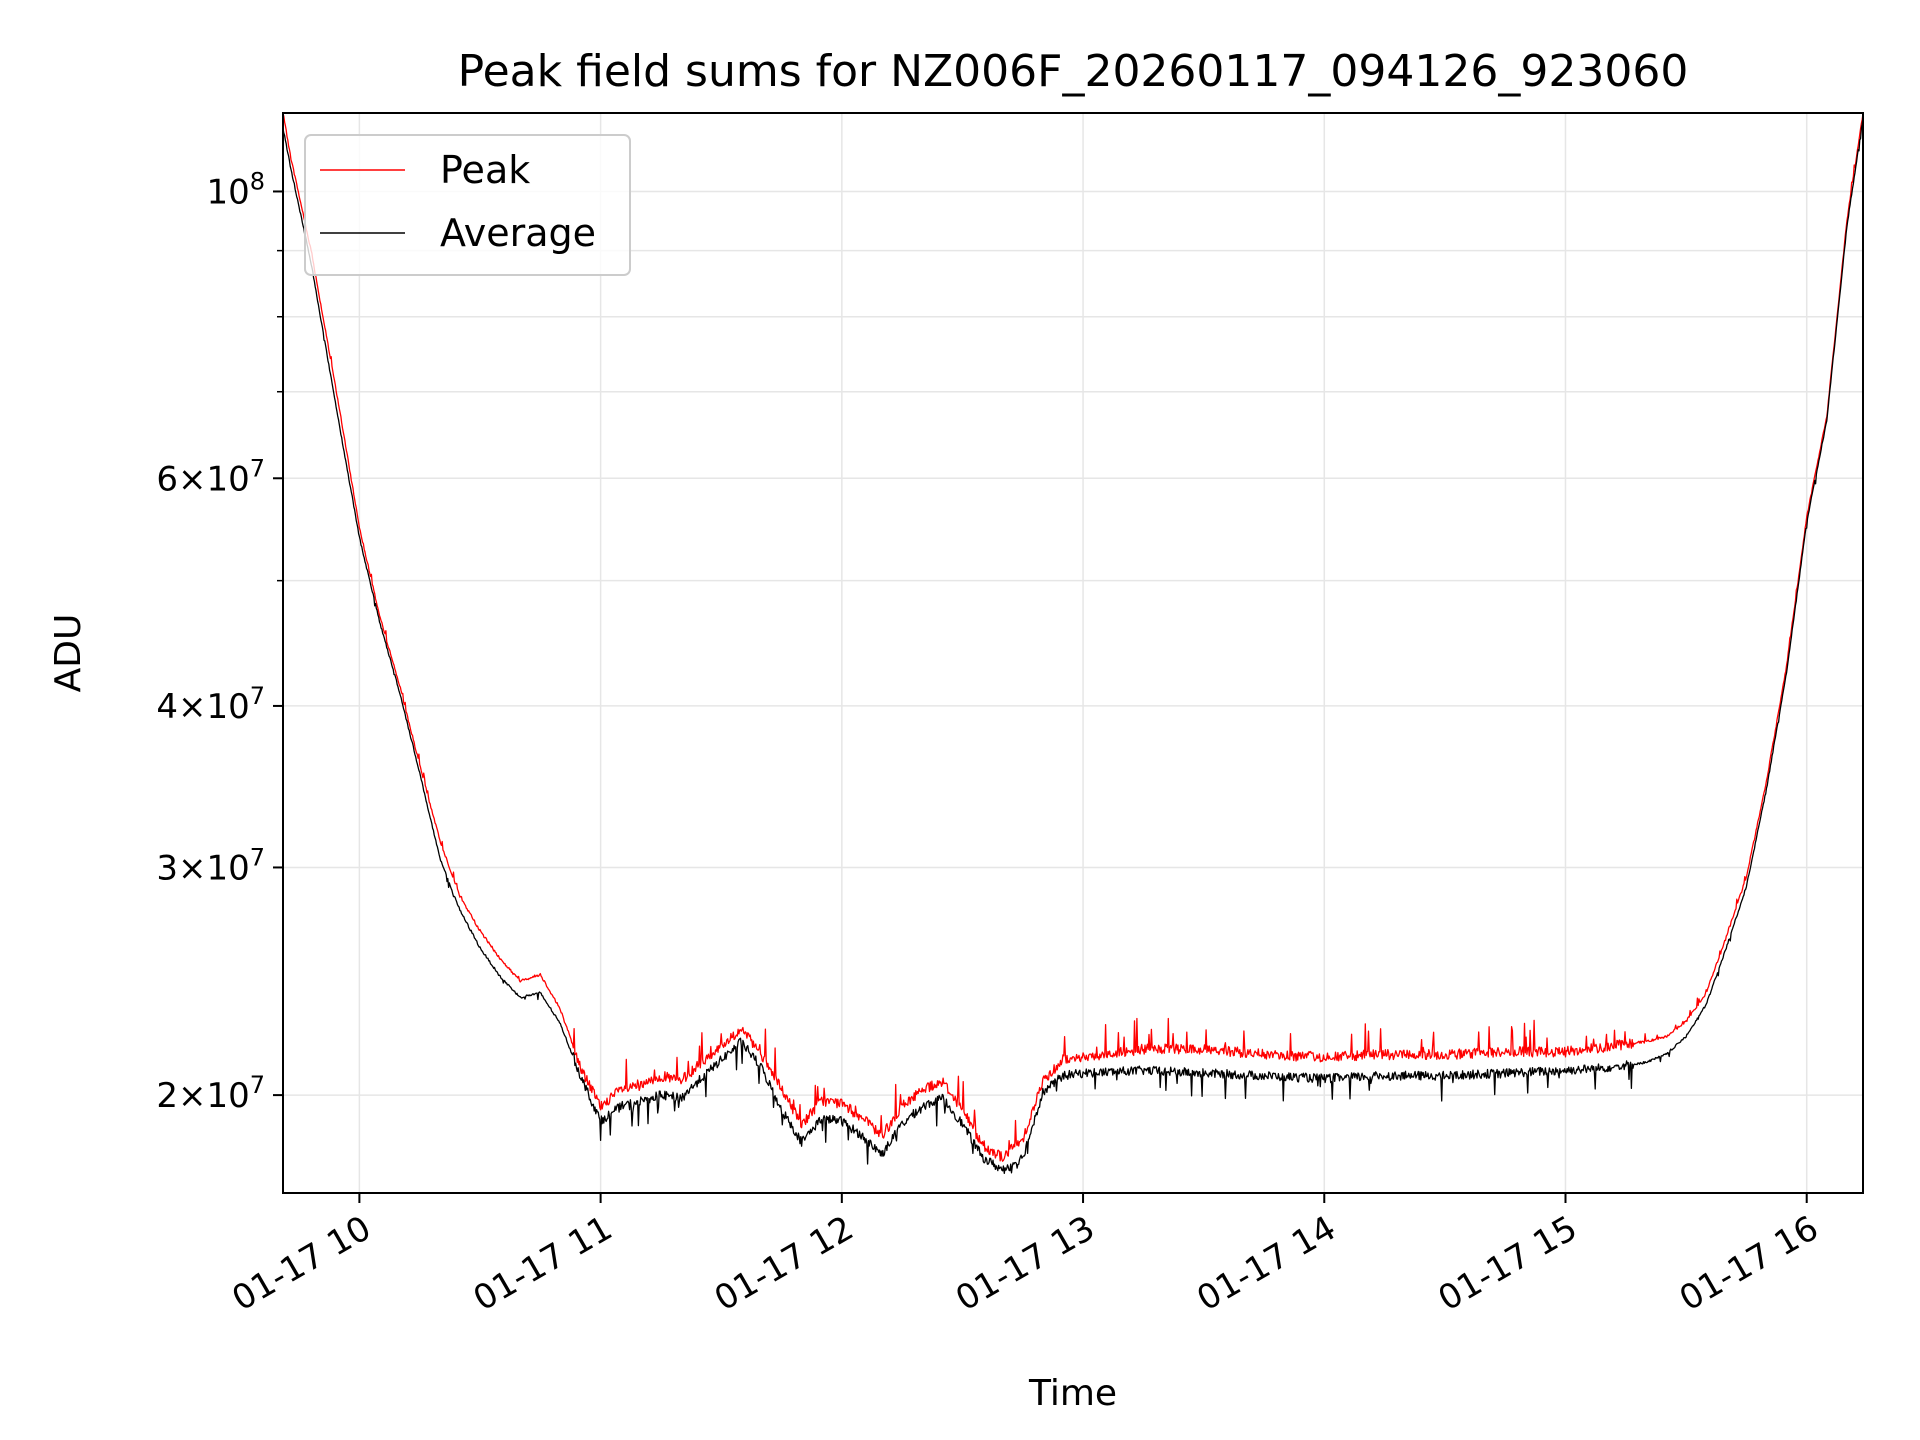 The width and height of the screenshot is (1920, 1440). What do you see at coordinates (68, 653) in the screenshot?
I see `y-axis-label: ADU` at bounding box center [68, 653].